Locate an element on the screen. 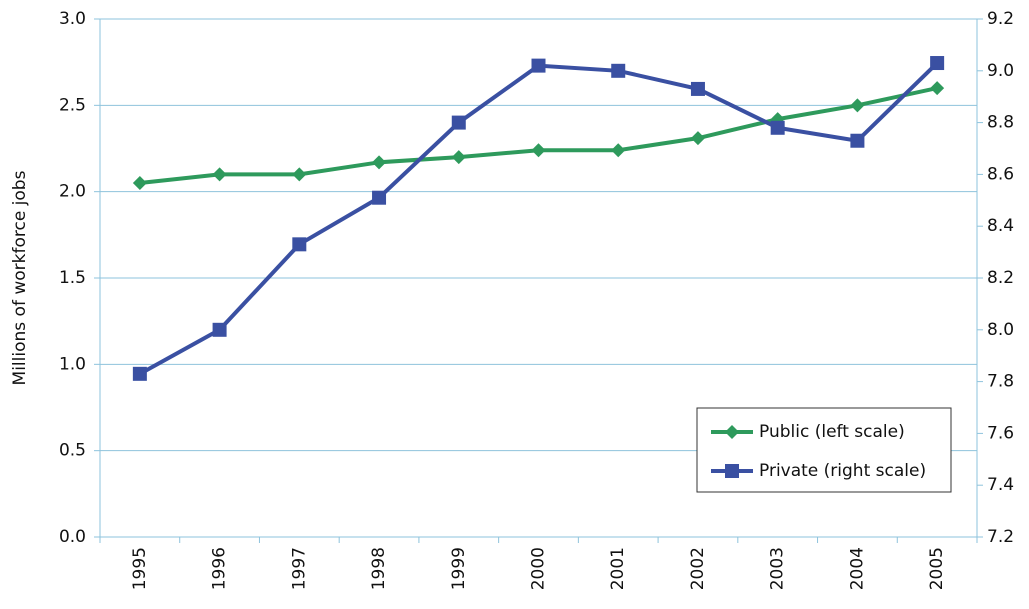 This screenshot has height=609, width=1029. x-tick-label: 1997 is located at coordinates (299, 568).